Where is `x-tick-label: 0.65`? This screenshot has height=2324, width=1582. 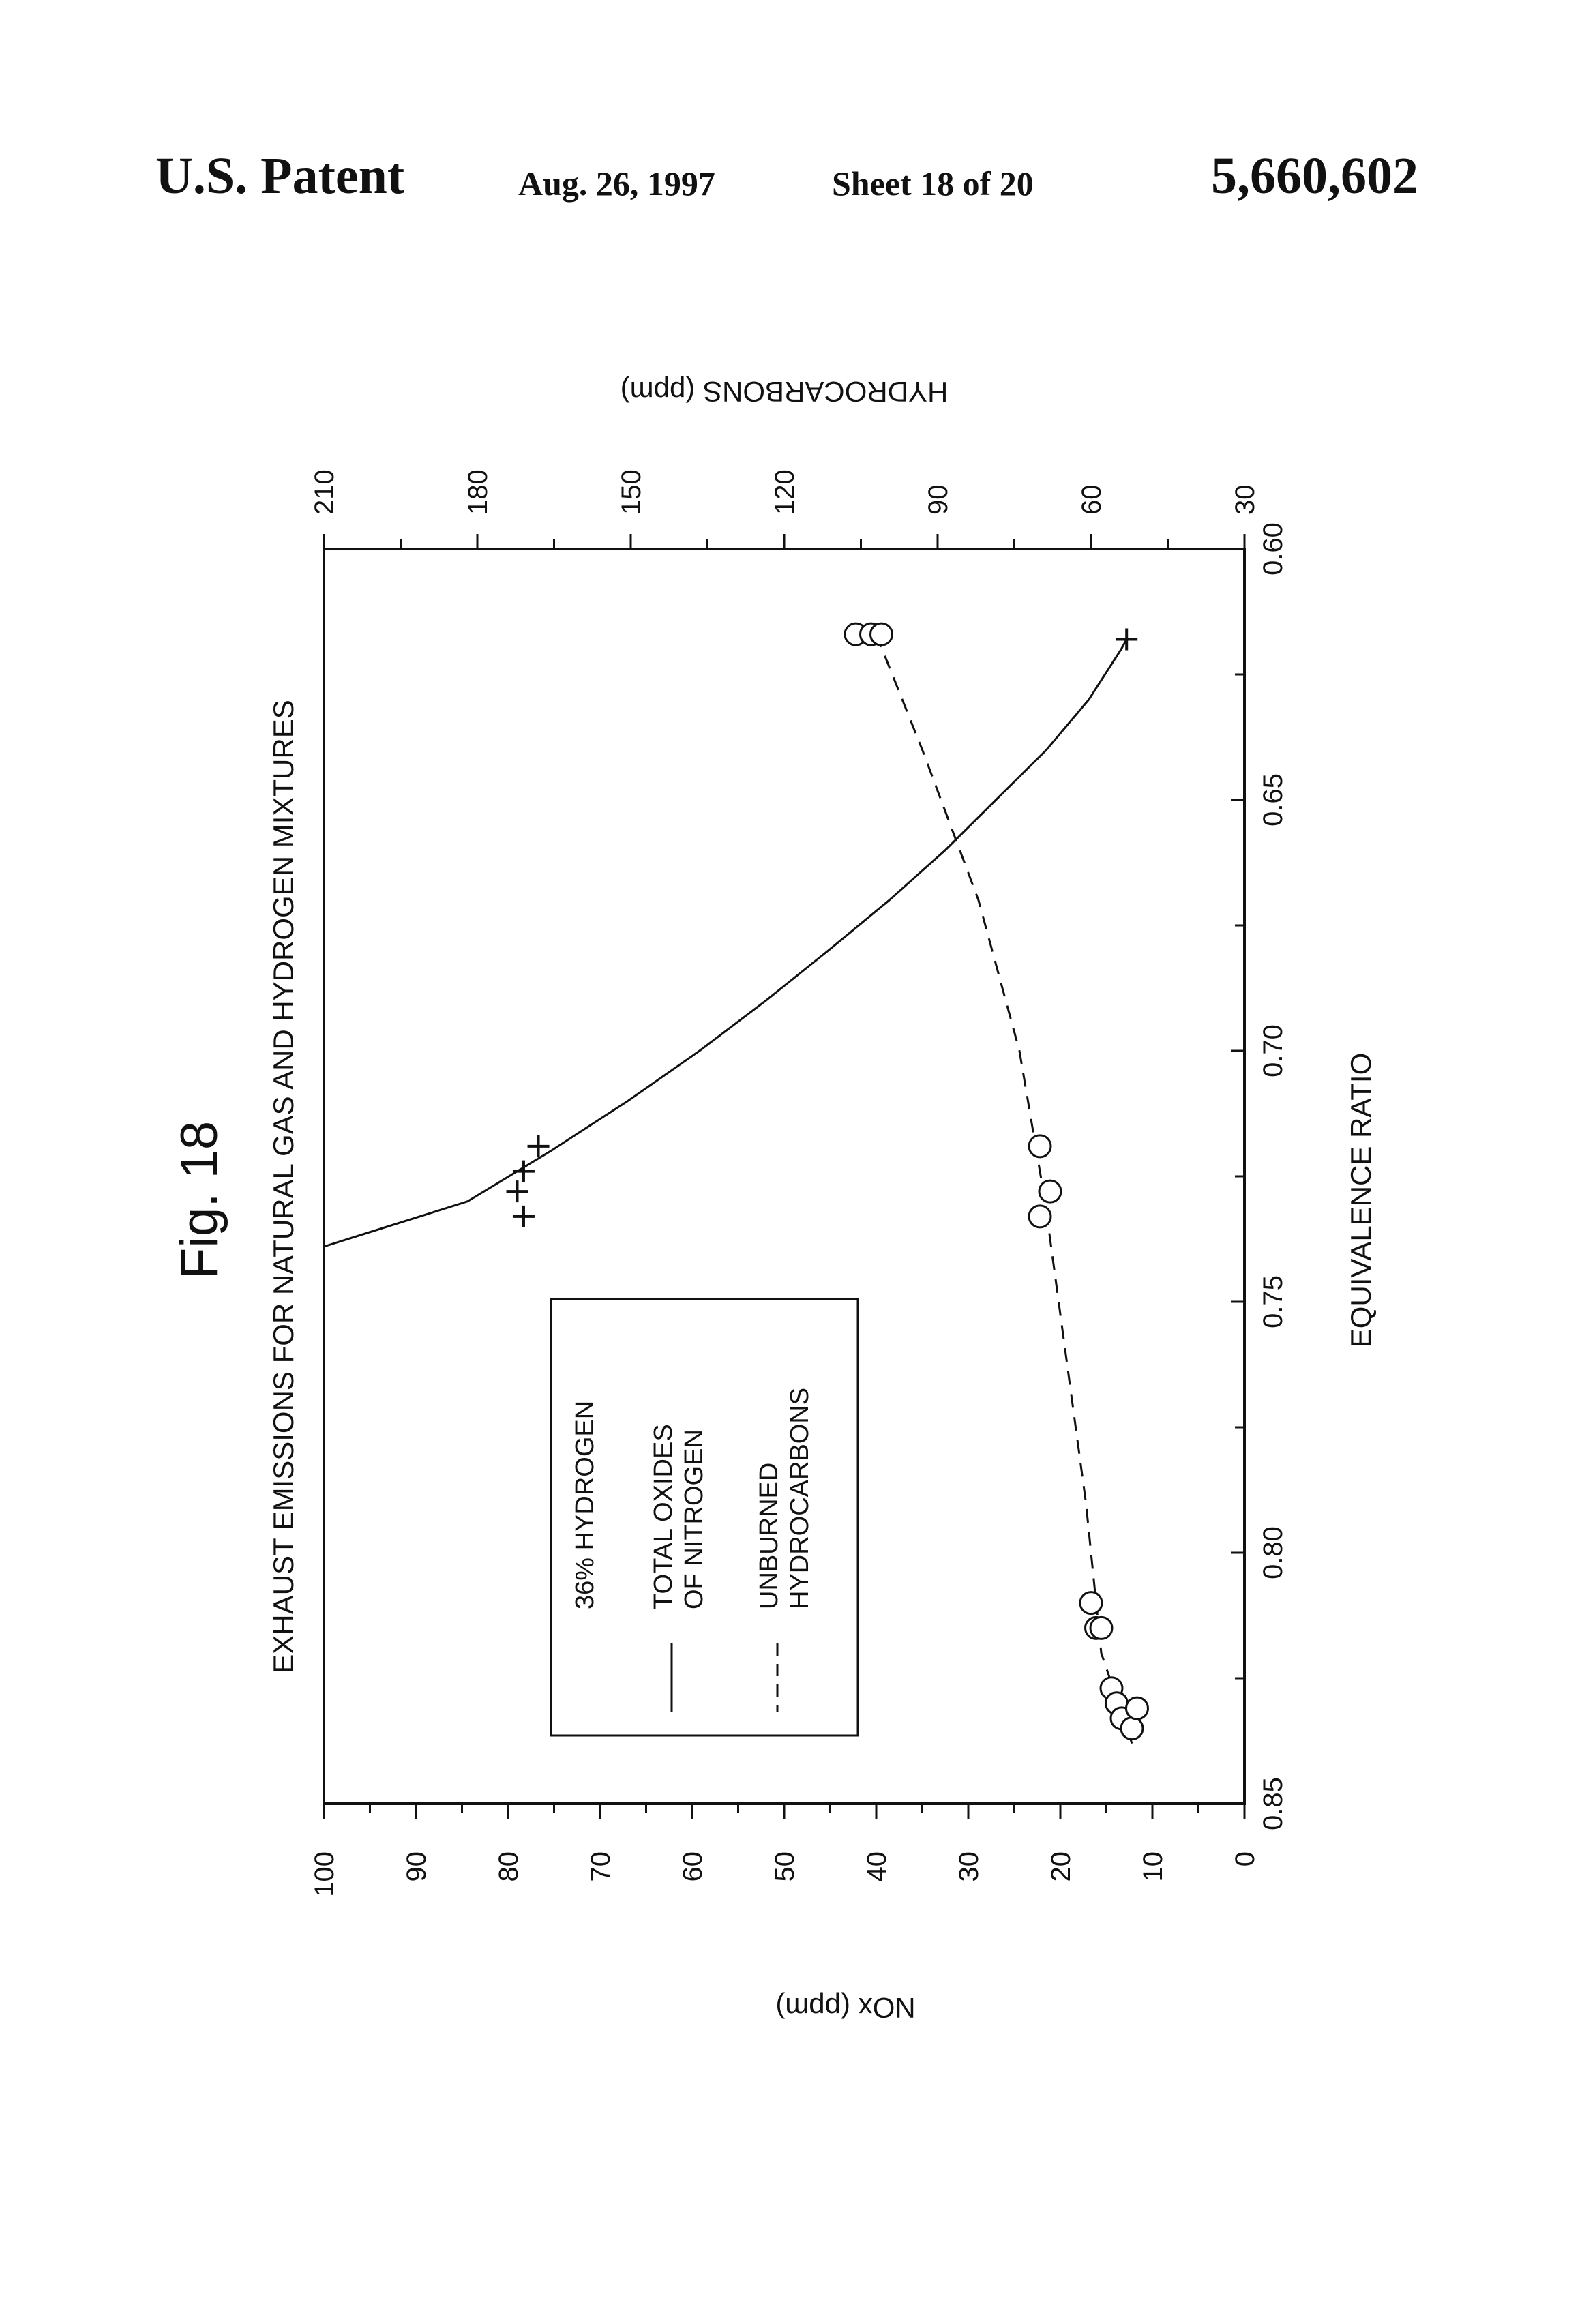
x-tick-label: 0.65 is located at coordinates (1273, 799).